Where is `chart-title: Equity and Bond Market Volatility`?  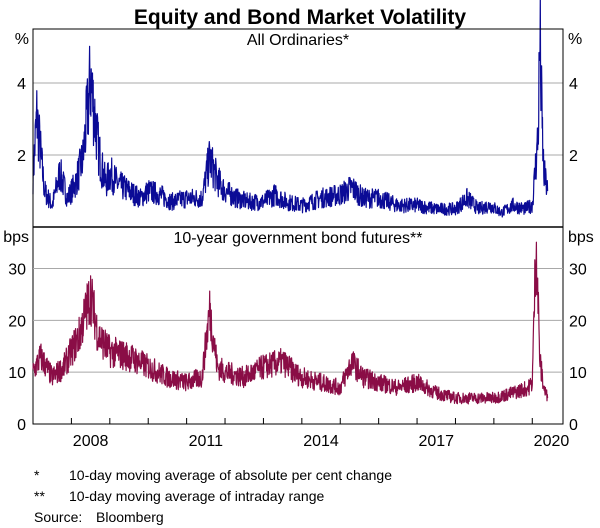
chart-title: Equity and Bond Market Volatility is located at coordinates (300, 17).